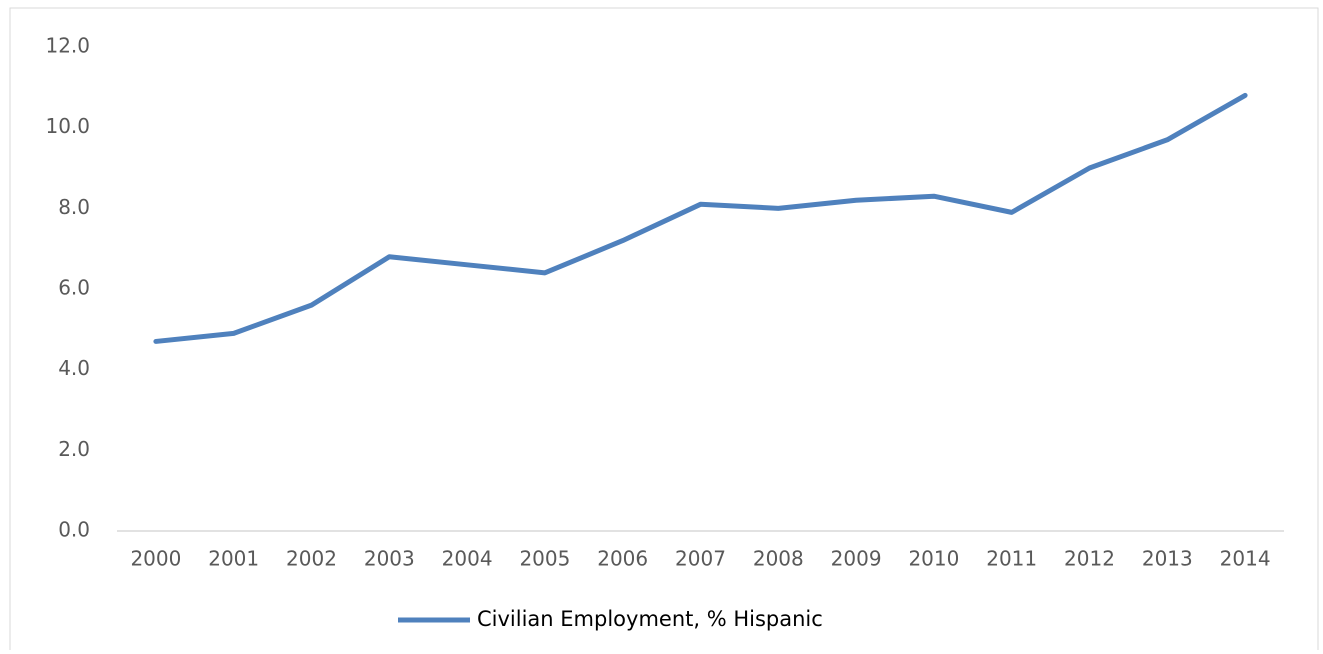  What do you see at coordinates (74, 530) in the screenshot?
I see `y-tick-label: 0.0` at bounding box center [74, 530].